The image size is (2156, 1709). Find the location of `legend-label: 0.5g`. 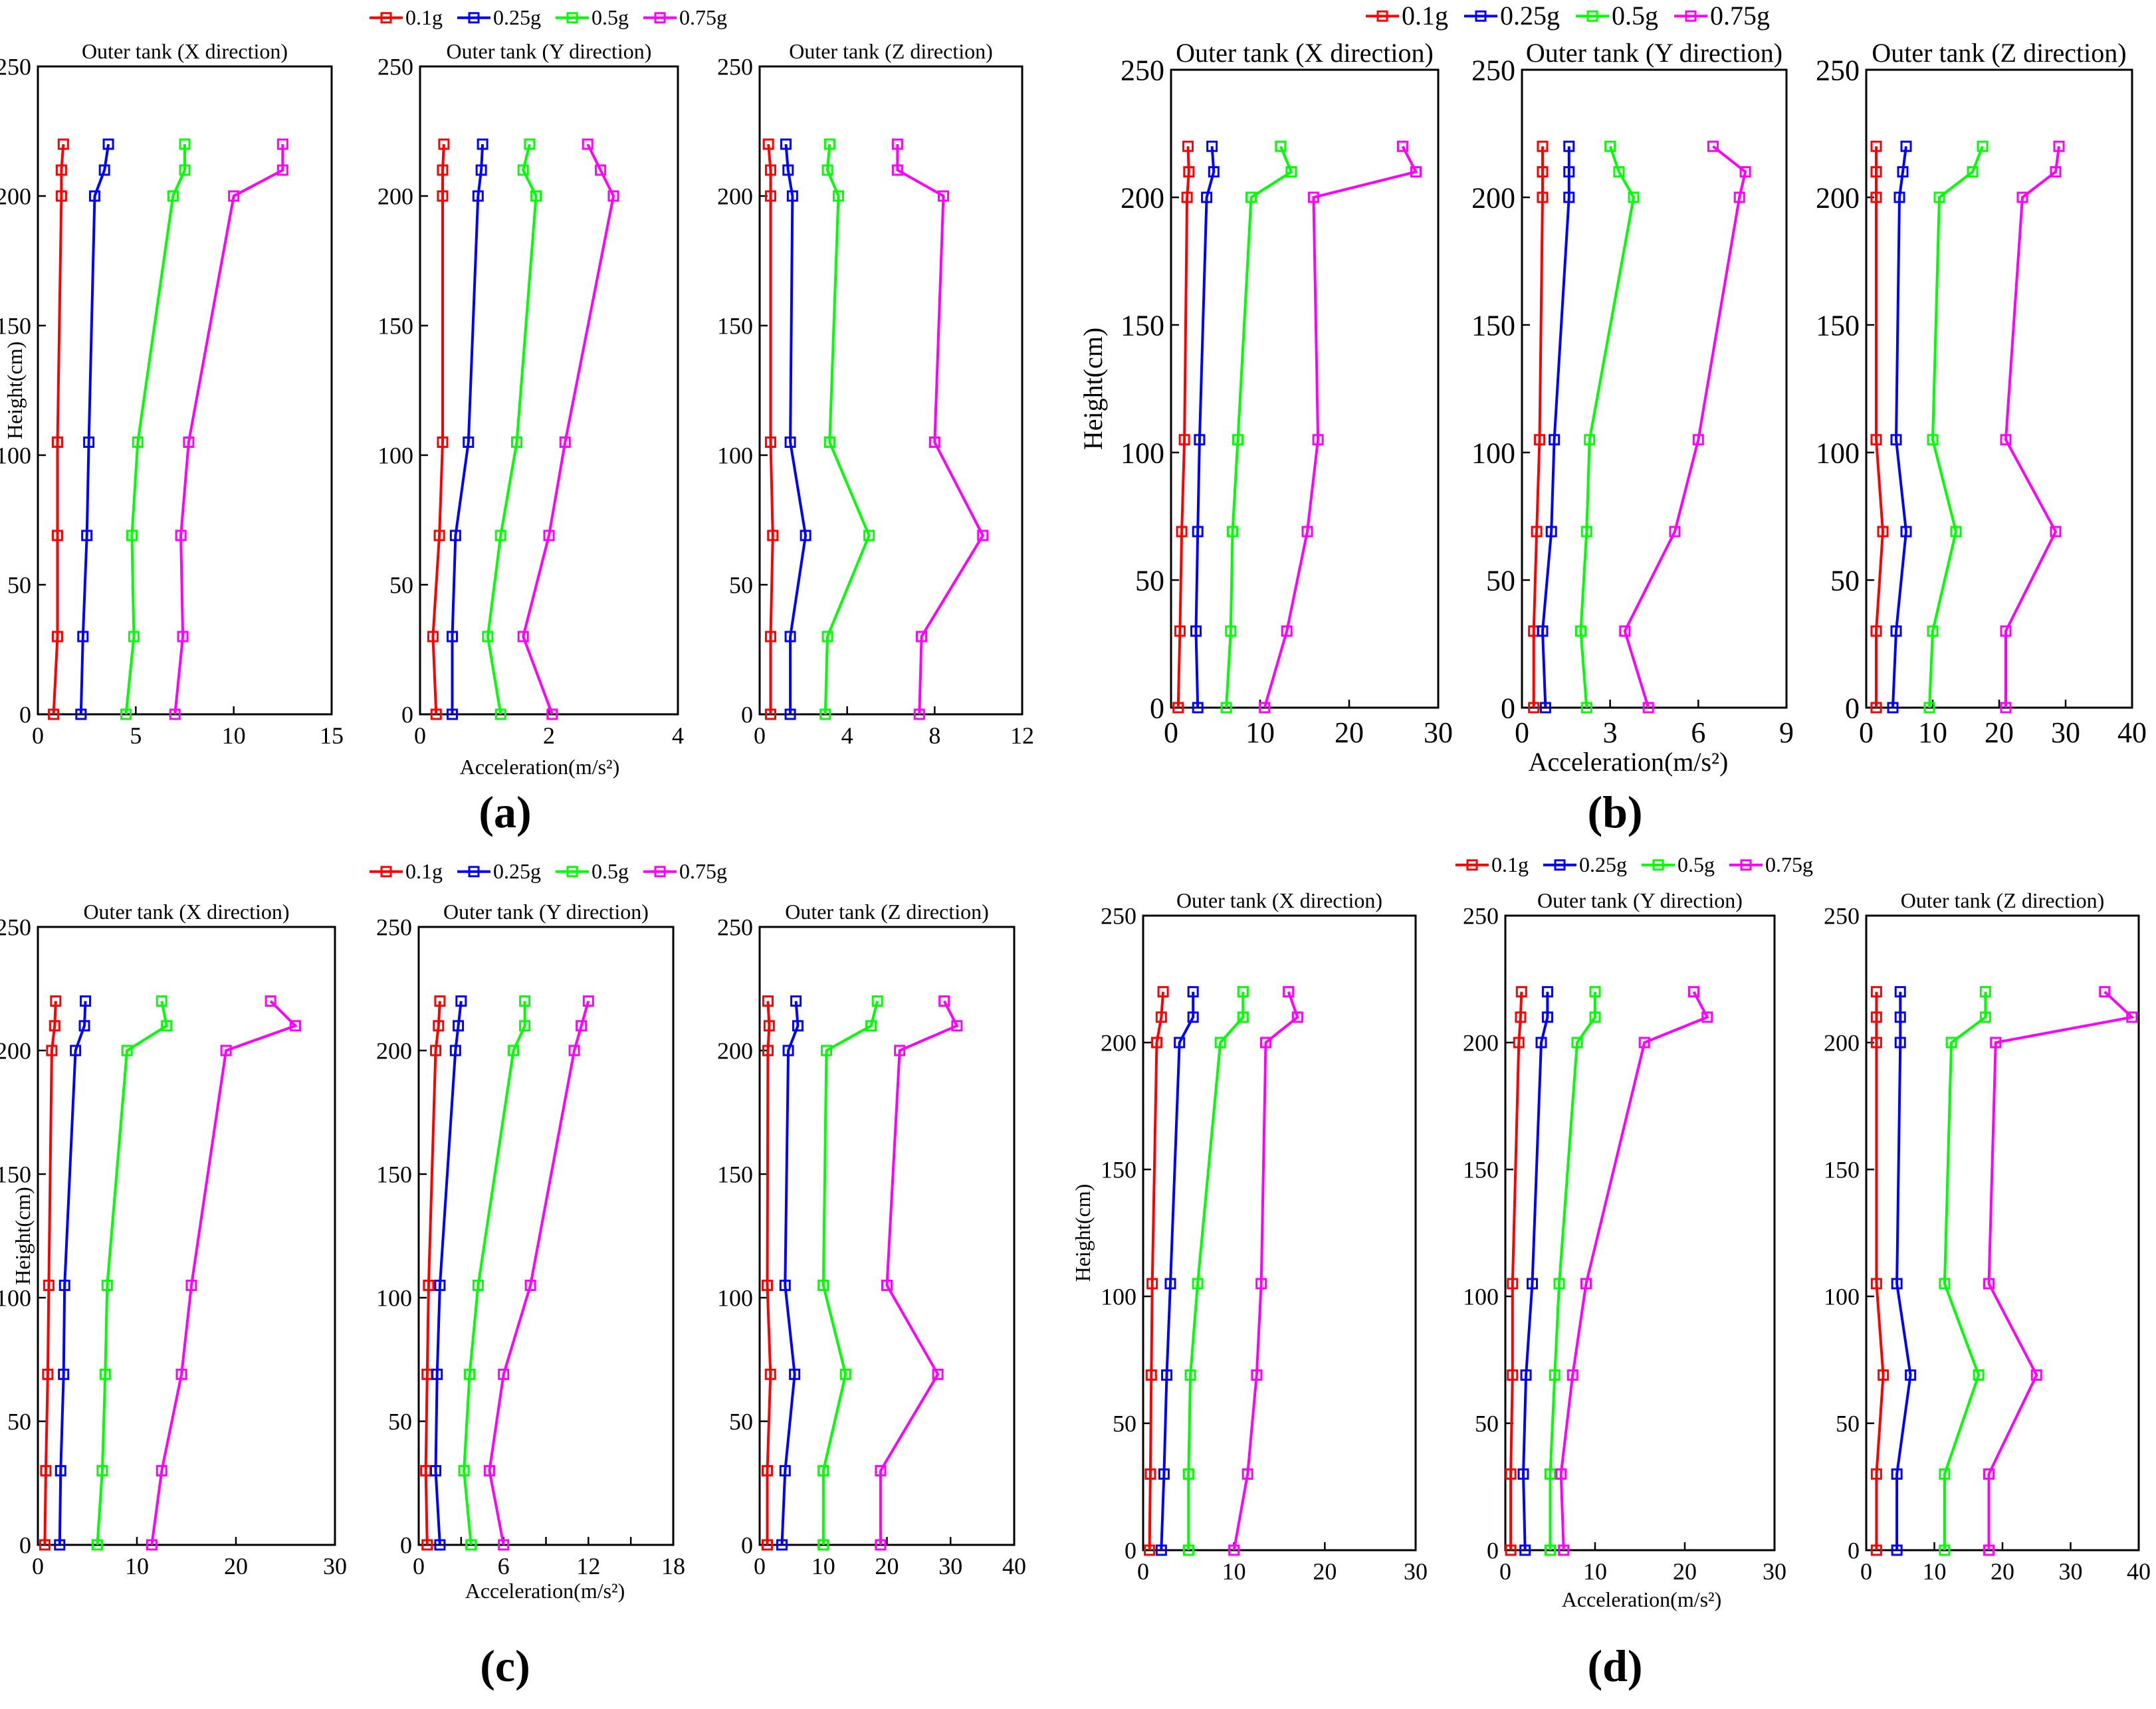

legend-label: 0.5g is located at coordinates (610, 17).